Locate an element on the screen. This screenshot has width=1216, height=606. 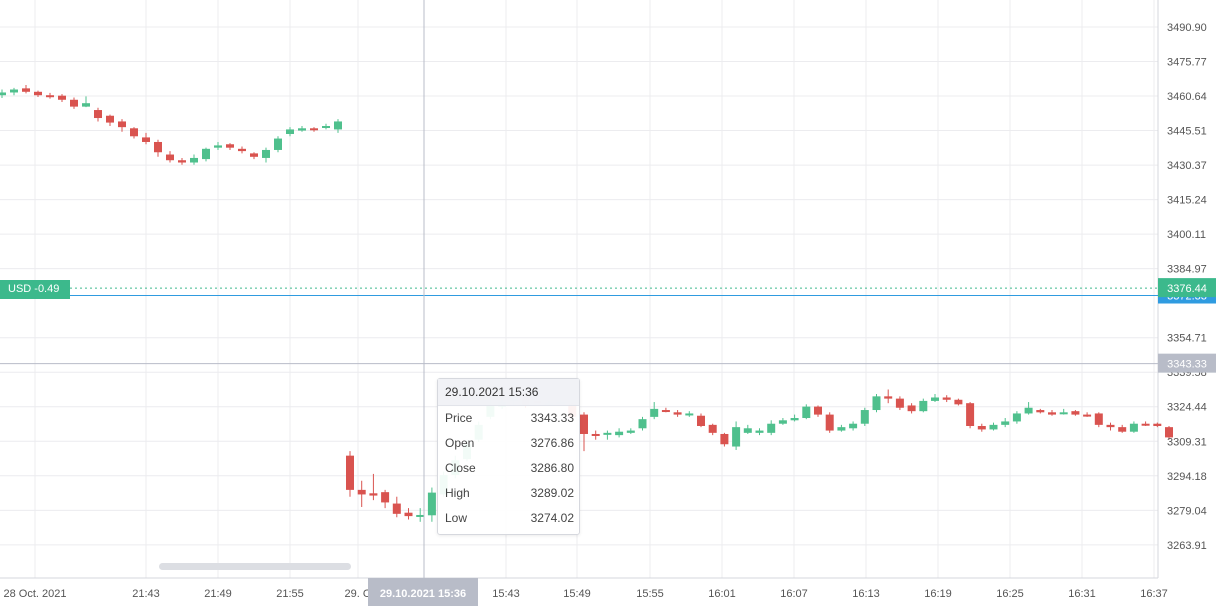
tooltip-label: Open is located at coordinates (460, 443).